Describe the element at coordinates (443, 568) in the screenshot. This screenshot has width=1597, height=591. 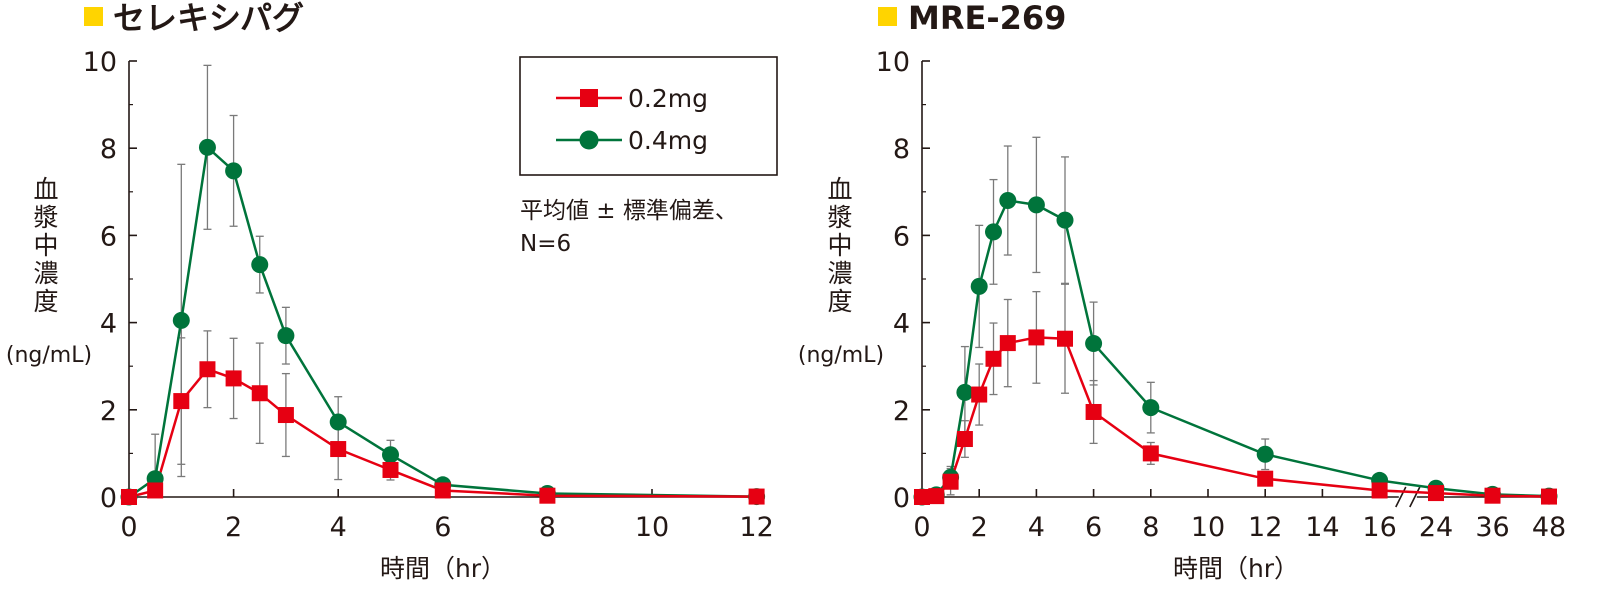
I see `x-axis-label-1: 時間（hr）` at that location.